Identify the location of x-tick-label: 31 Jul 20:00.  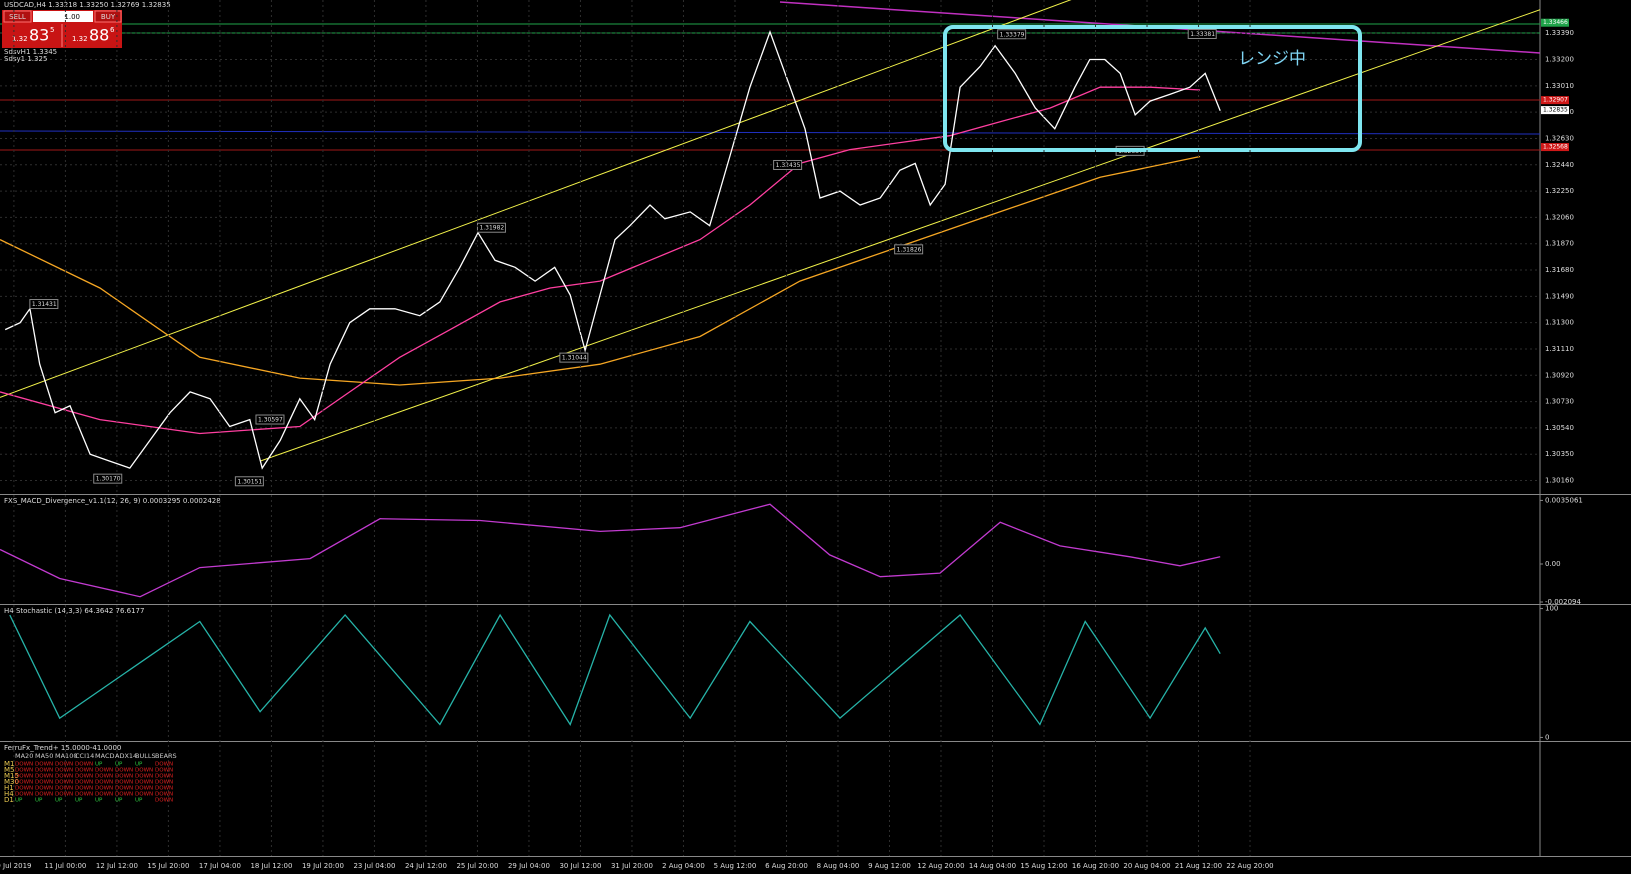
(632, 866).